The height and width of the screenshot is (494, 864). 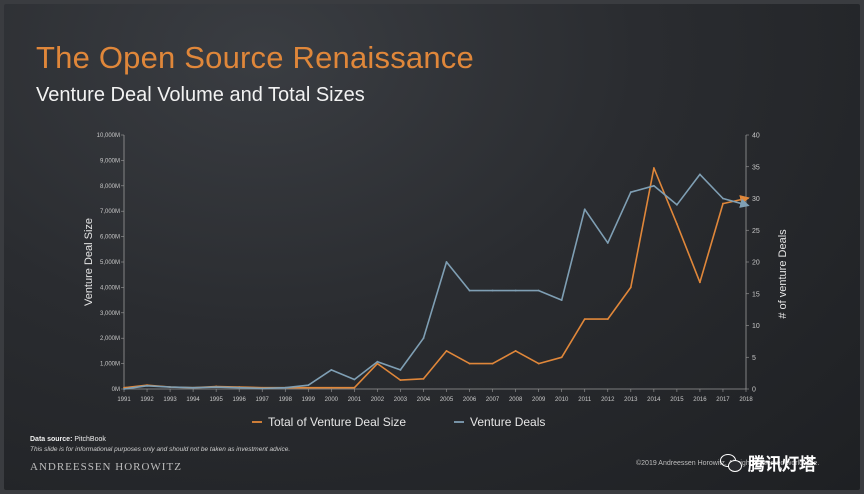 I want to click on right-tick-label: 40, so click(x=756, y=136).